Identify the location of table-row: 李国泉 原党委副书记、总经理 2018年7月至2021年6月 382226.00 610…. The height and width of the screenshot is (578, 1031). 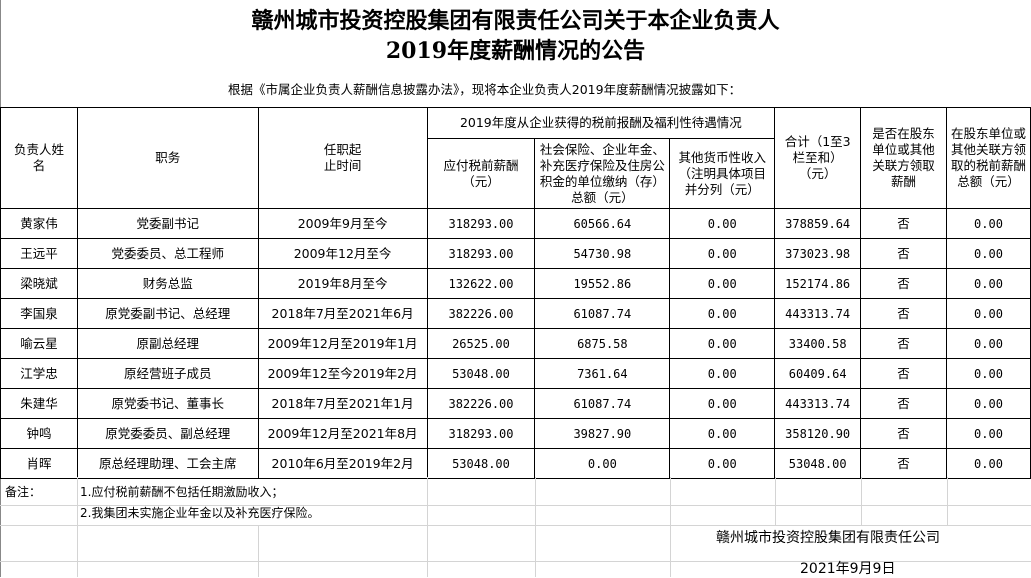
(515, 313).